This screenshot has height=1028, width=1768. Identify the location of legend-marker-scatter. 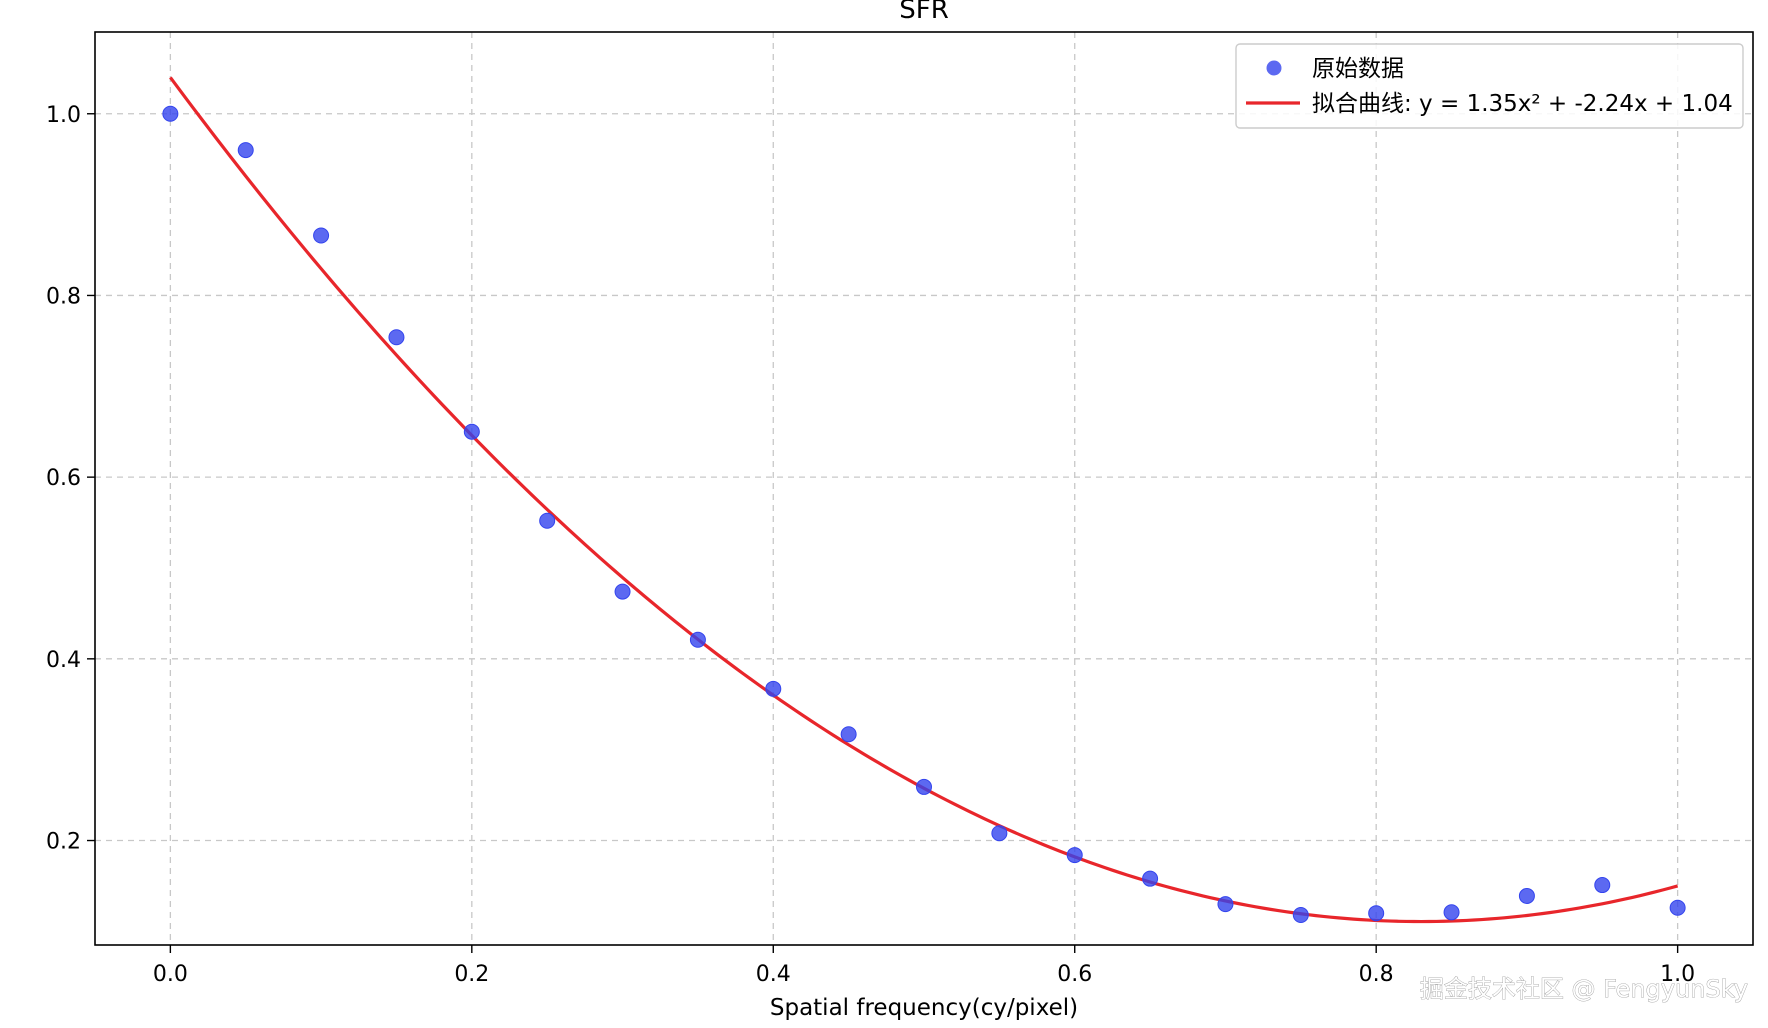
(1274, 68).